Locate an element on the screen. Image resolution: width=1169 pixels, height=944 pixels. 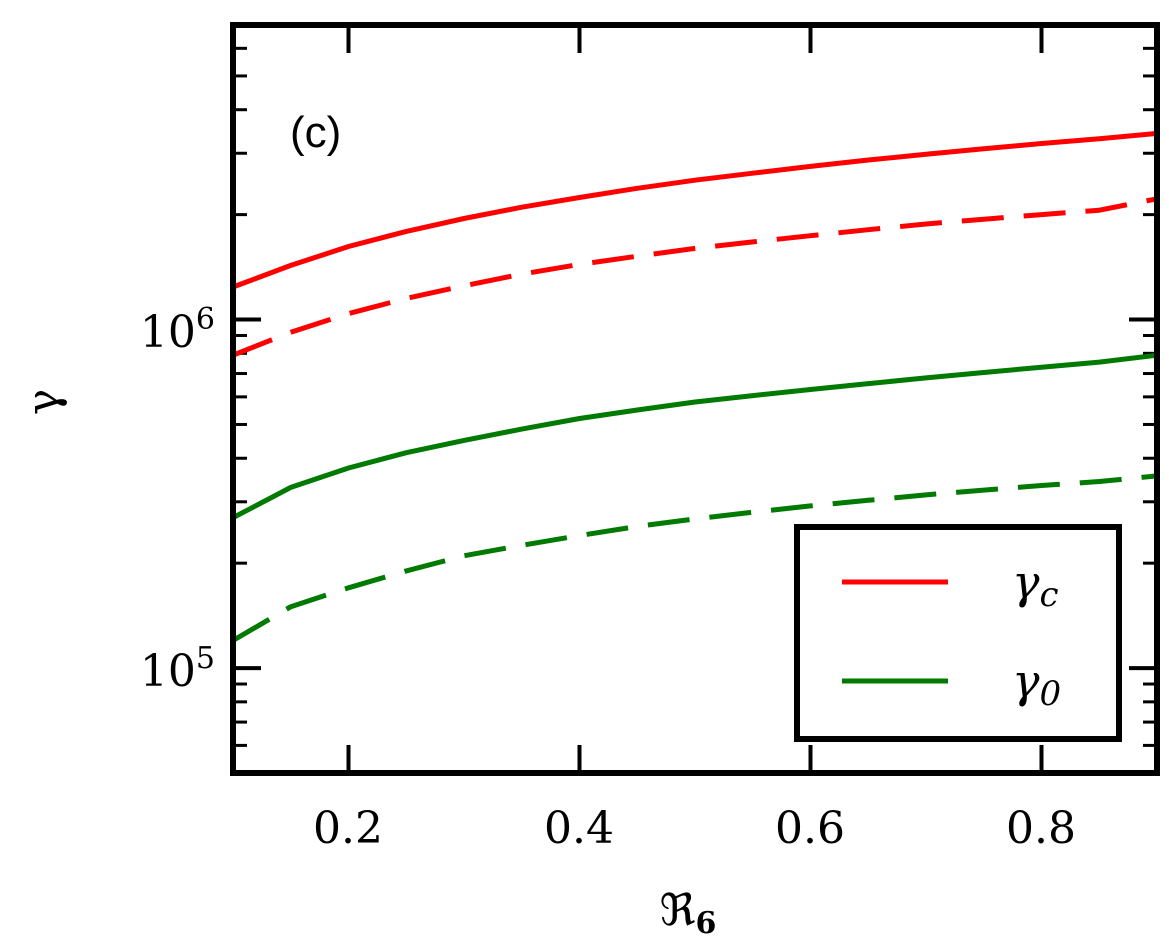
x-axis-title-main: ℜ is located at coordinates (678, 910).